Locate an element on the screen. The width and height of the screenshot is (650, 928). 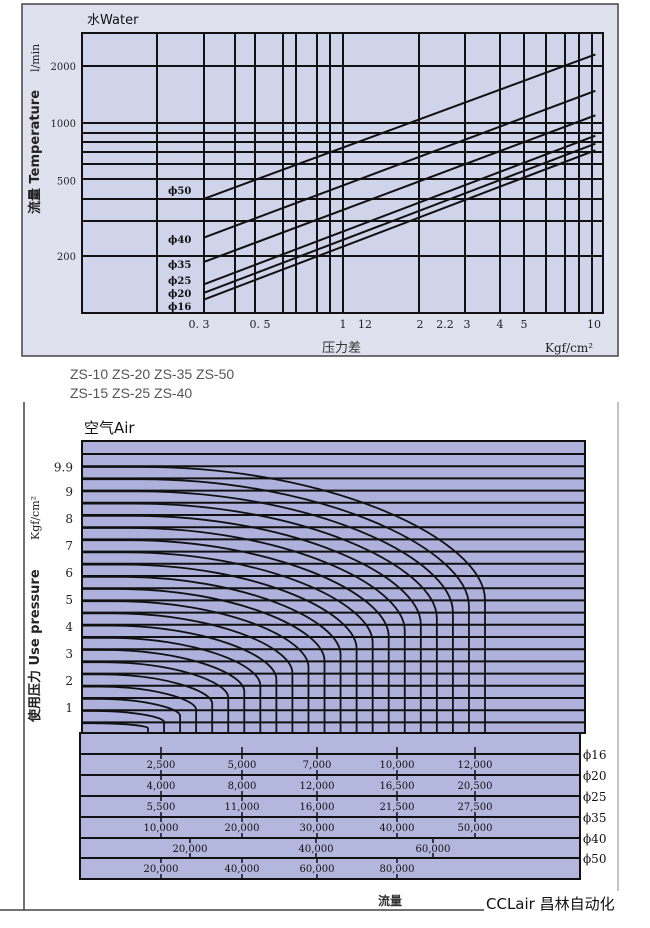
air-table-value: 5,000 is located at coordinates (242, 765).